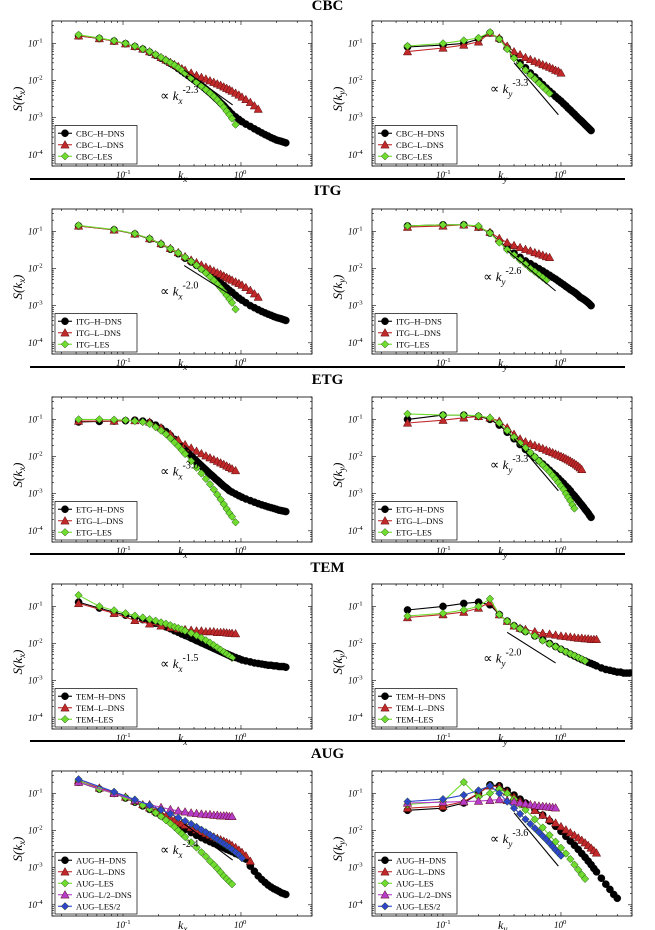 Image resolution: width=655 pixels, height=930 pixels. What do you see at coordinates (338, 287) in the screenshot?
I see `y-axis-label: S(ky)` at bounding box center [338, 287].